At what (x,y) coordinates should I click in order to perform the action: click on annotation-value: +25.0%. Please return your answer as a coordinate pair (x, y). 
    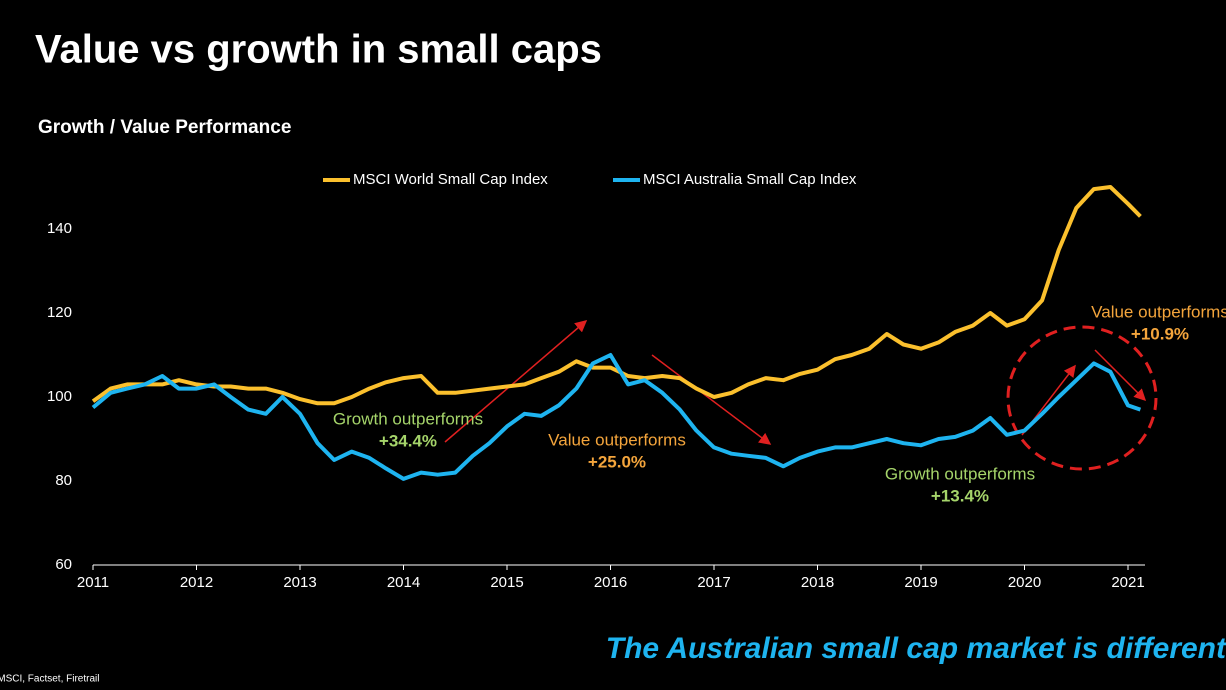
    Looking at the image, I should click on (617, 461).